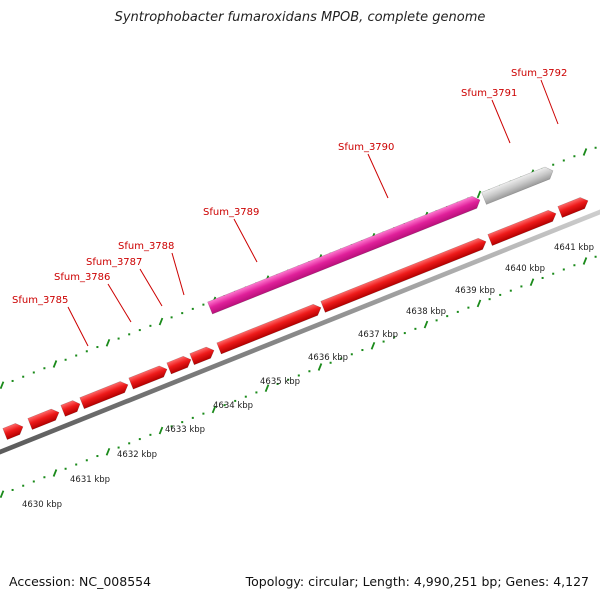 This screenshot has width=600, height=600. I want to click on scale-label: 4641 kbp, so click(574, 248).